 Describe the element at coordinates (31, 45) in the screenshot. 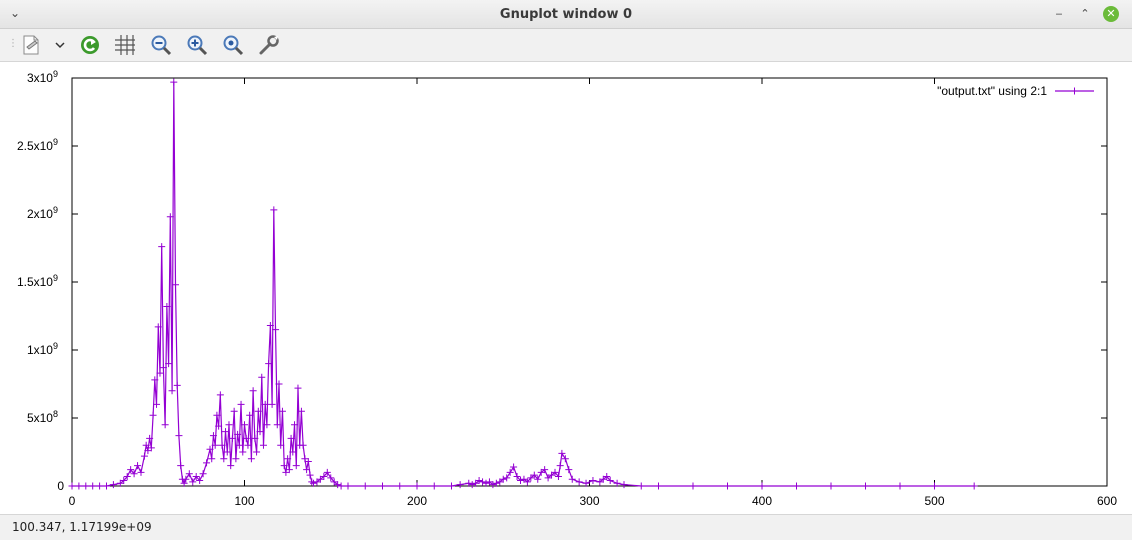

I see `export-icon` at that location.